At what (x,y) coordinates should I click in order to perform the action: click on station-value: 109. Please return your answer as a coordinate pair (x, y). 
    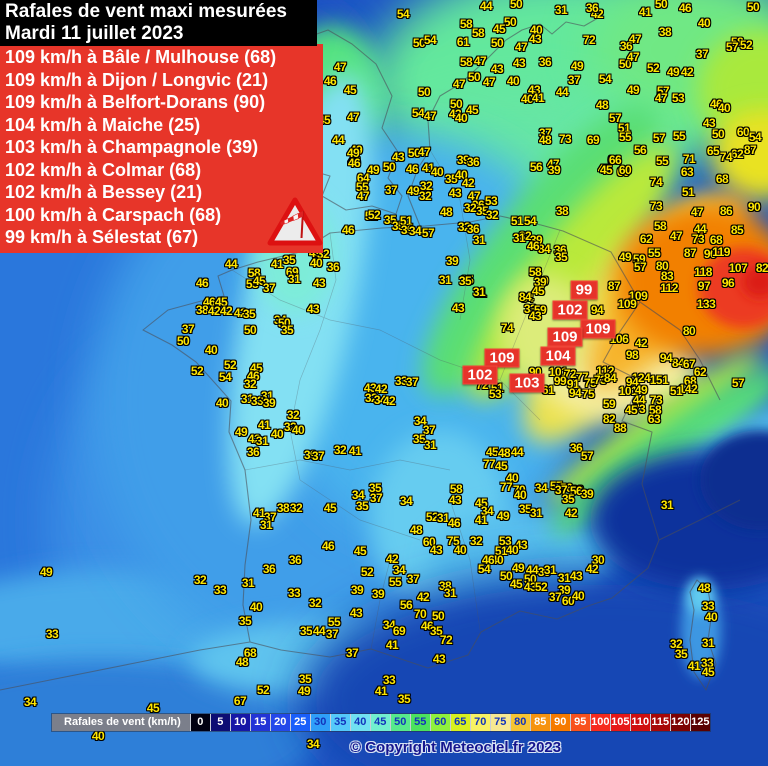
    Looking at the image, I should click on (627, 304).